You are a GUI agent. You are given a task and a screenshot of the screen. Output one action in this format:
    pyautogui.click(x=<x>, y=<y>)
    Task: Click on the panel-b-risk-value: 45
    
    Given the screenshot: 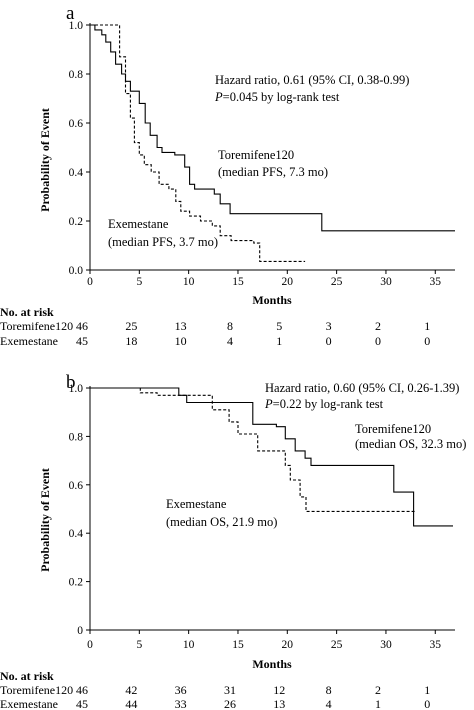 What is the action you would take?
    pyautogui.click(x=82, y=703)
    